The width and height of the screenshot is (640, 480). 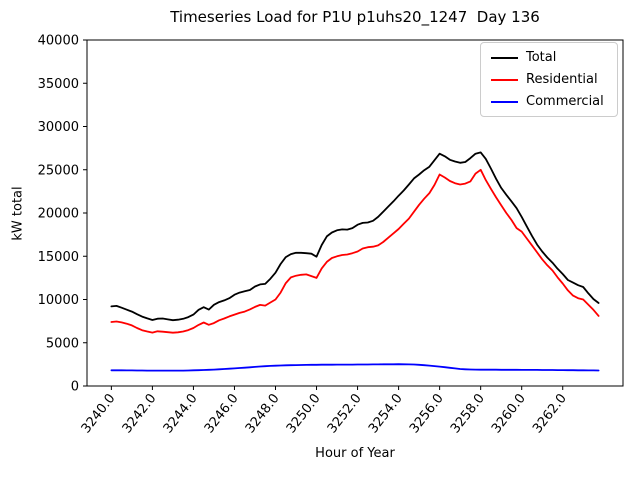 I want to click on x-tick-label: 3256.0, so click(x=427, y=413).